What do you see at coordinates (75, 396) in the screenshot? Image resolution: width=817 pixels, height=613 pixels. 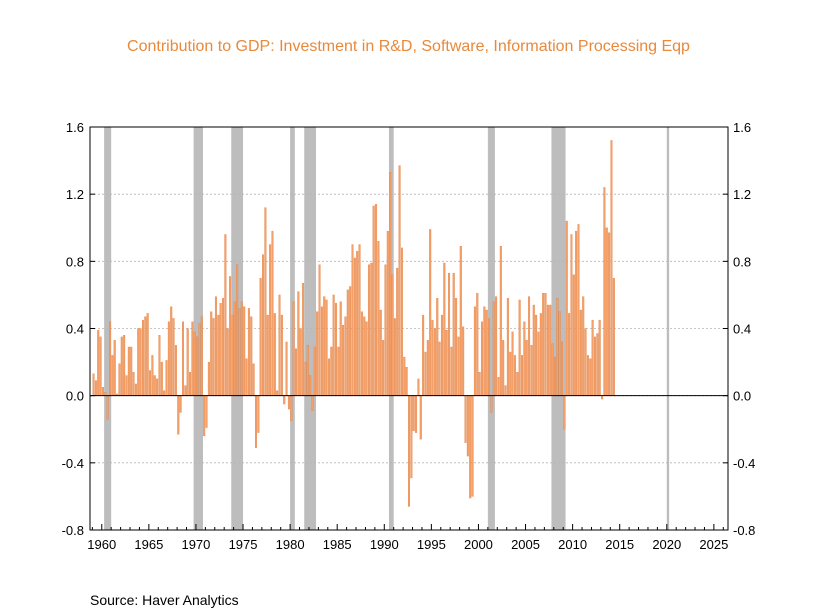 I see `ytick-left-label-2: 0.0` at bounding box center [75, 396].